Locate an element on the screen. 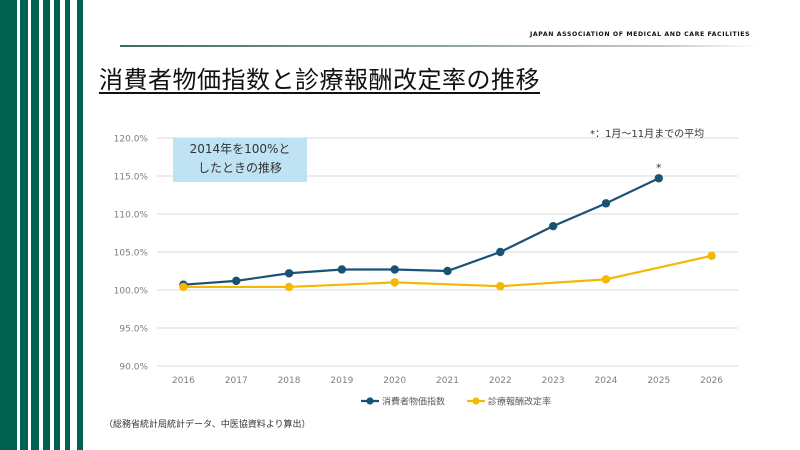 The image size is (800, 450). y-tick-label: 100.0% is located at coordinates (131, 292).